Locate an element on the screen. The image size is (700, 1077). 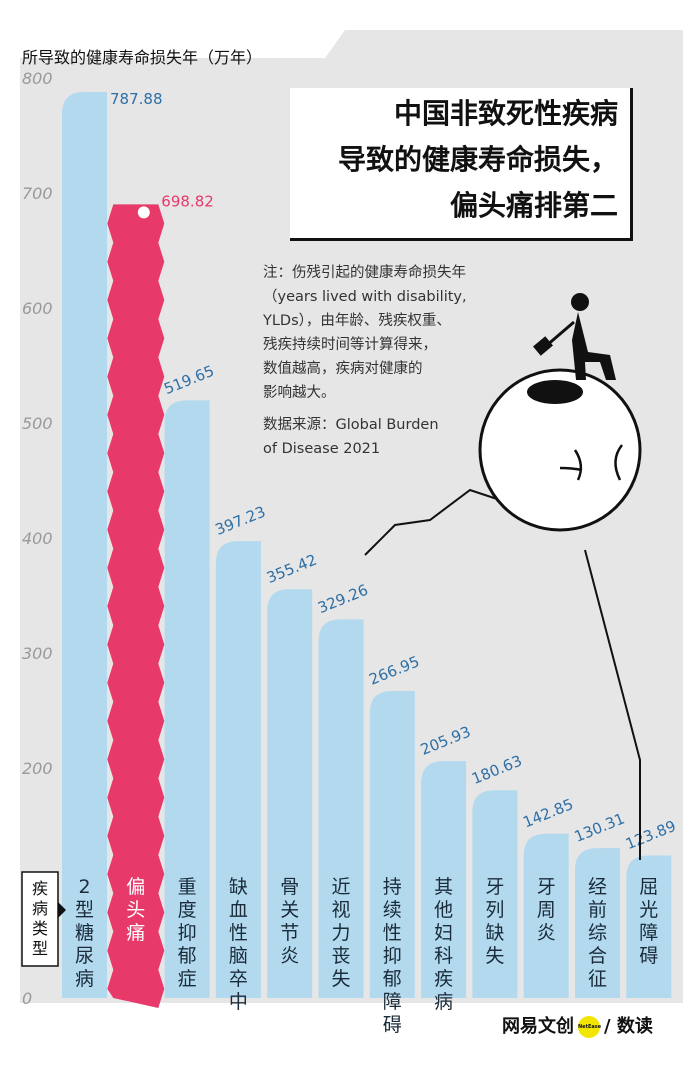
x-axis-label: 型 is located at coordinates (40, 948).